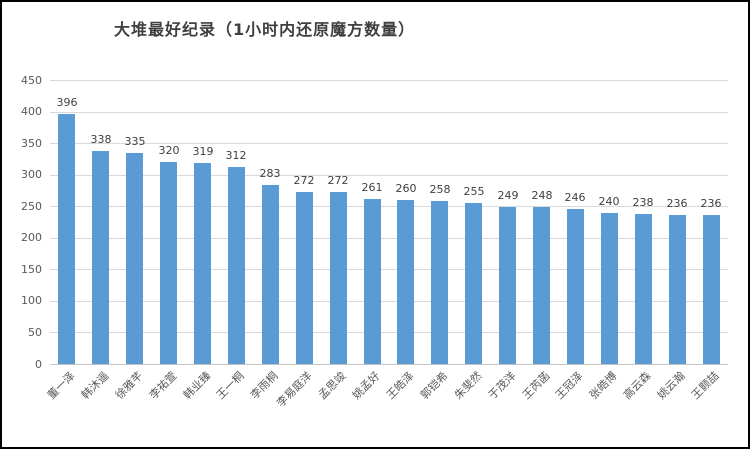  Describe the element at coordinates (101, 139) in the screenshot. I see `bar-value-label: 338` at that location.